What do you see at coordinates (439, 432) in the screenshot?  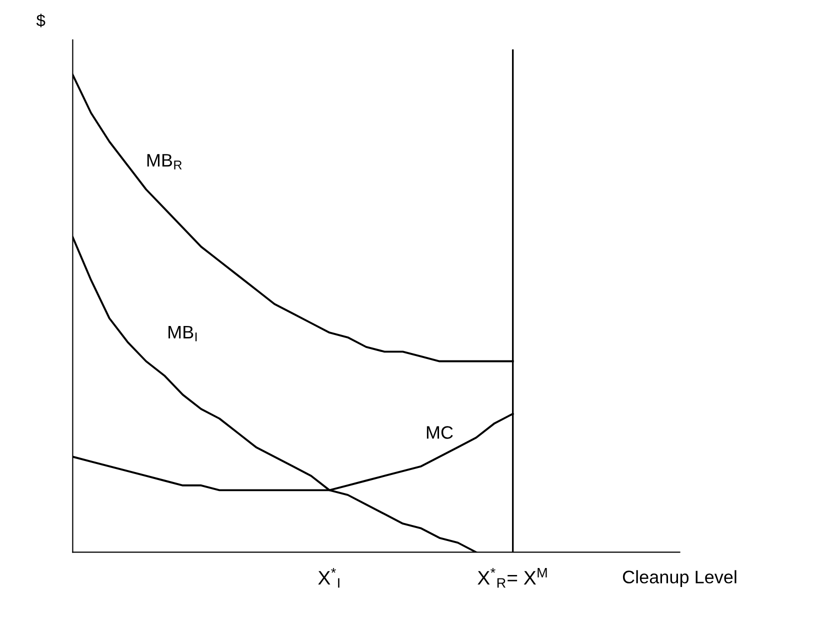 I see `series-label: MC` at bounding box center [439, 432].